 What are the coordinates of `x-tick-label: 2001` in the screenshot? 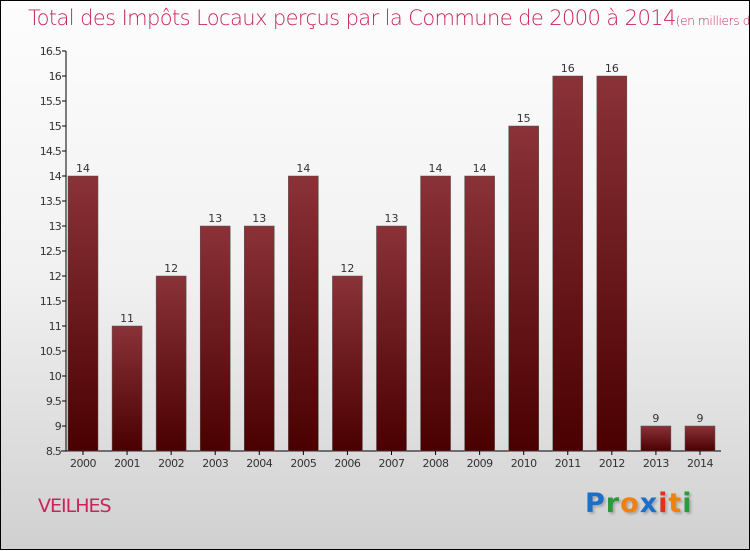 It's located at (127, 463).